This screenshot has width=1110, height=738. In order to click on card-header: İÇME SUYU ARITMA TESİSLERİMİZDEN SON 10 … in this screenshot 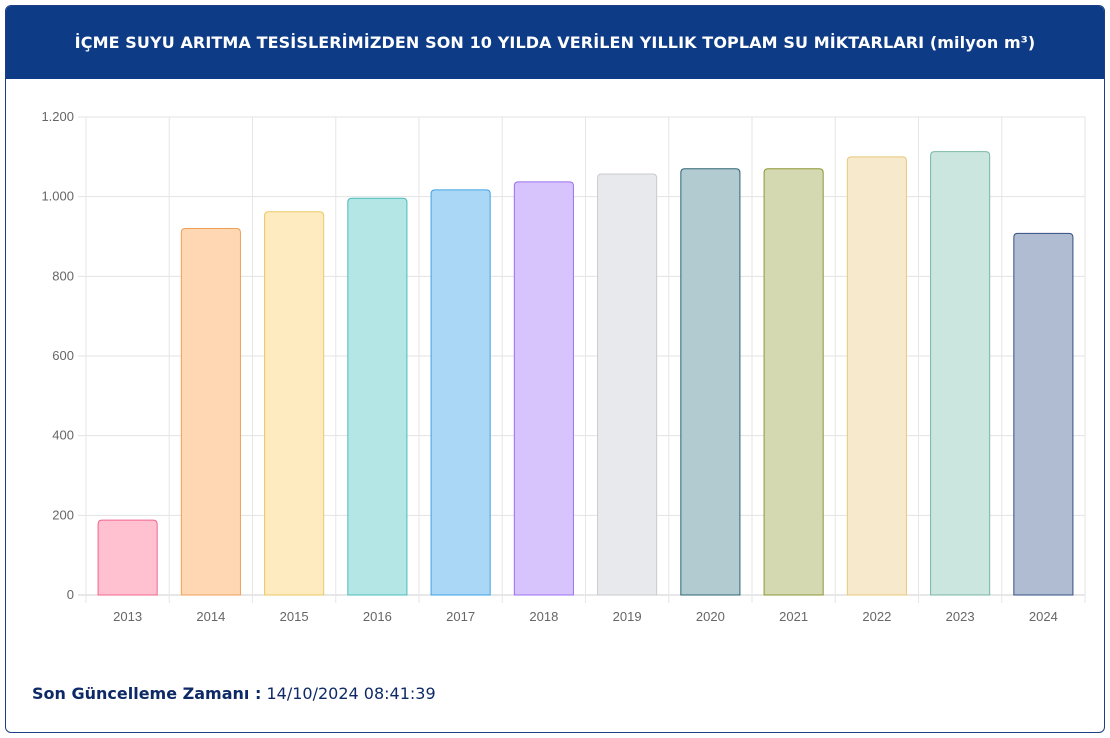, I will do `click(555, 42)`.